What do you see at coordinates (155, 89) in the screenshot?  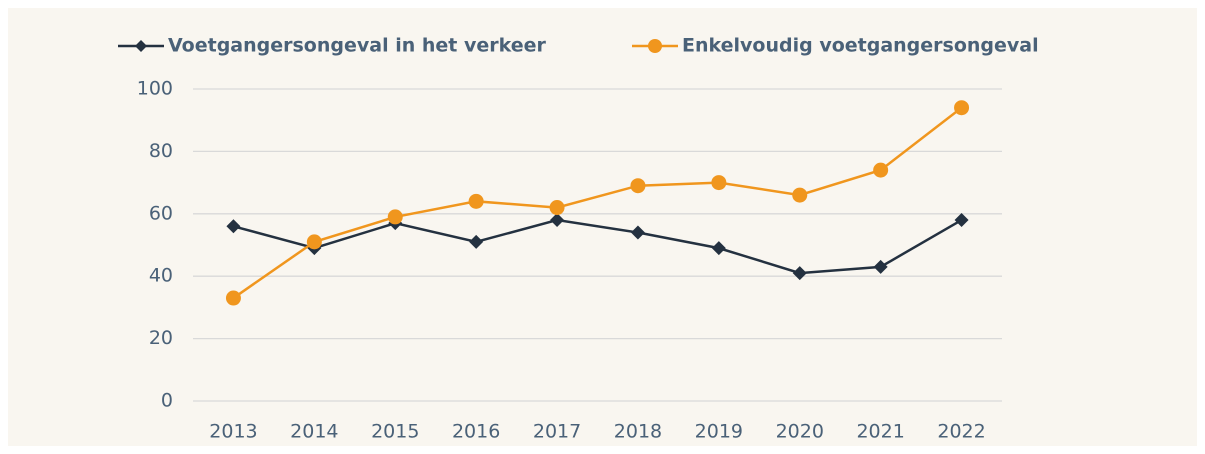 I see `y-tick-label: 100` at bounding box center [155, 89].